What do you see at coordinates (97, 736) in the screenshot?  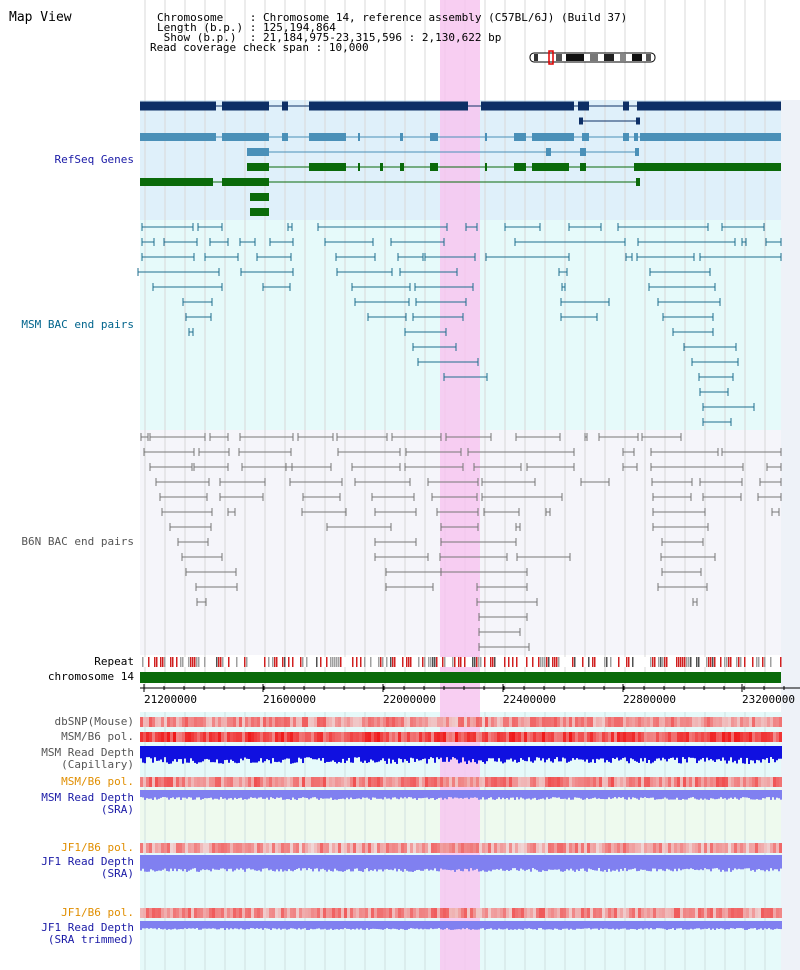 I see `track-label-msm-b6-pol-1: MSM/B6 pol.` at bounding box center [97, 736].